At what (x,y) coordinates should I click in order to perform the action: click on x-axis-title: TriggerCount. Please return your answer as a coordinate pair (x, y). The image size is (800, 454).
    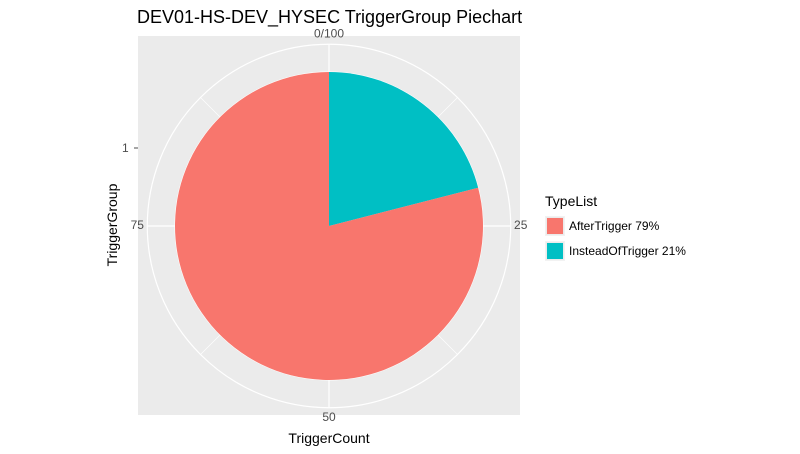
    Looking at the image, I should click on (329, 438).